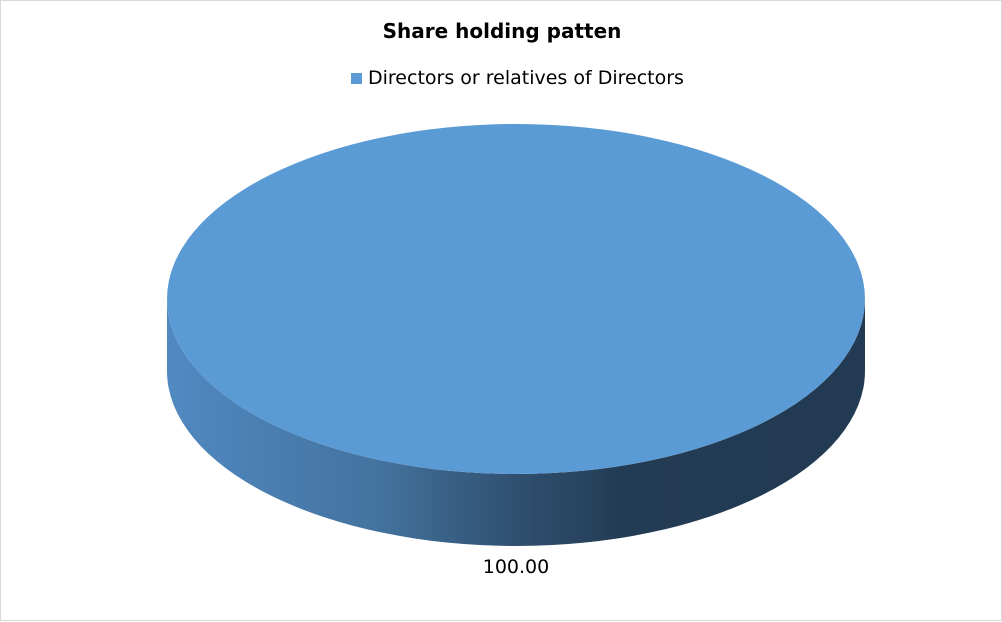 The height and width of the screenshot is (622, 1002). Describe the element at coordinates (516, 567) in the screenshot. I see `data-label: 100.00` at that location.